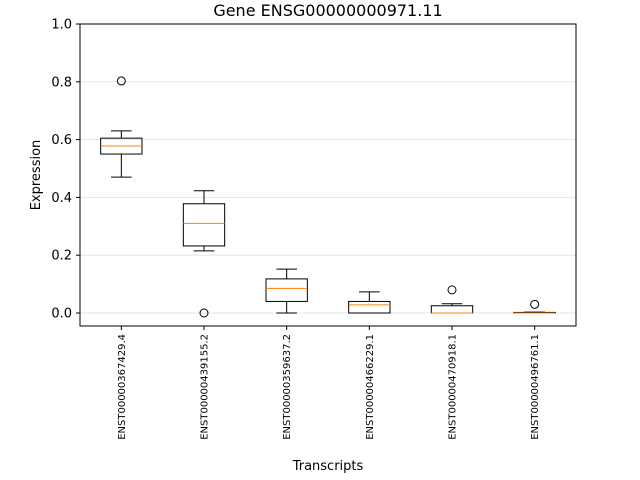  Describe the element at coordinates (36, 175) in the screenshot. I see `y-axis-label: Expression` at that location.